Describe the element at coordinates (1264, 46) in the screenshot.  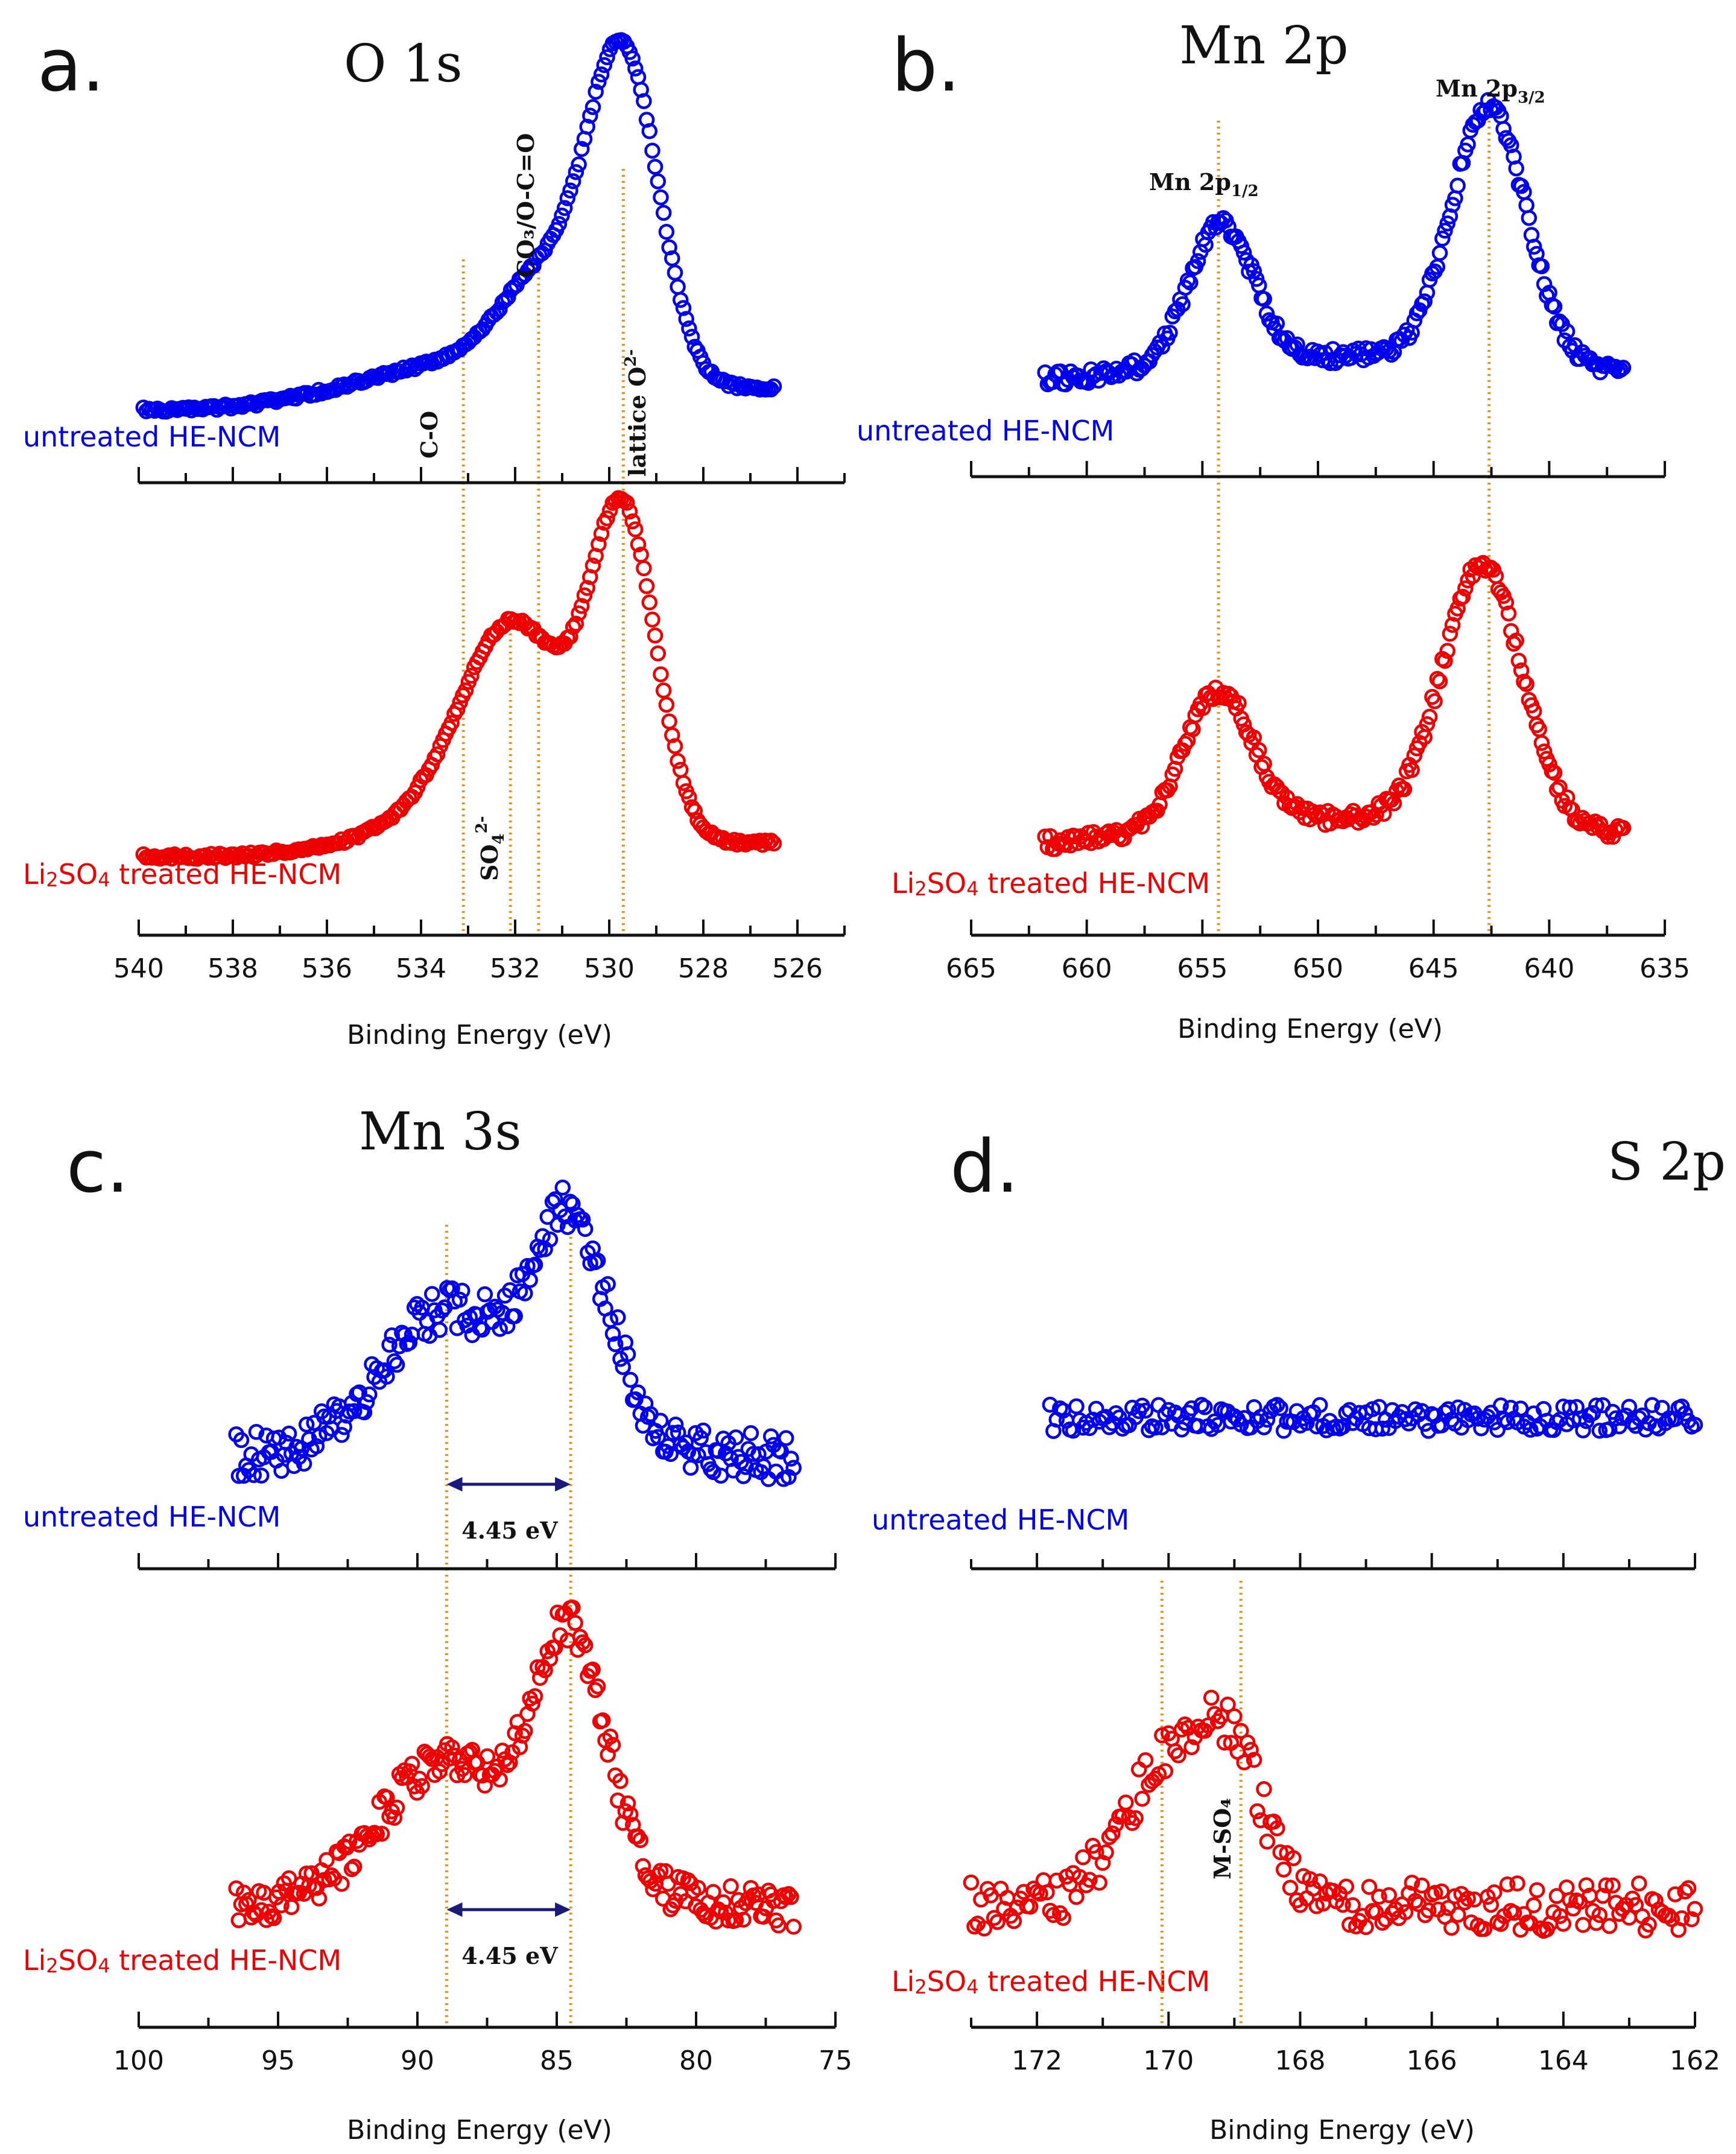
I see `panel-b-title: Mn 2p` at that location.